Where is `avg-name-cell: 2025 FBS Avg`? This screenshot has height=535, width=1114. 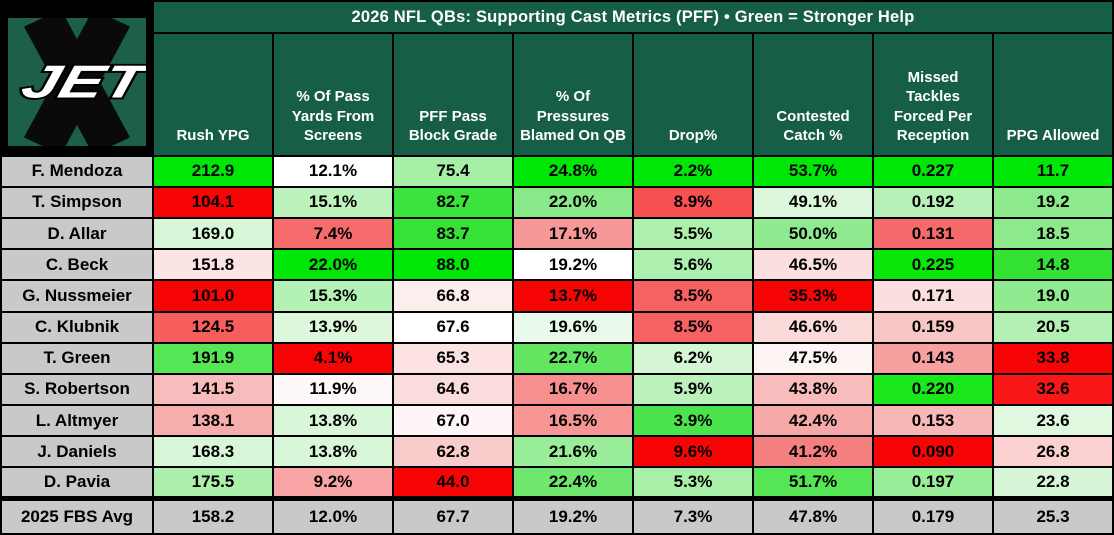
avg-name-cell: 2025 FBS Avg is located at coordinates (77, 515).